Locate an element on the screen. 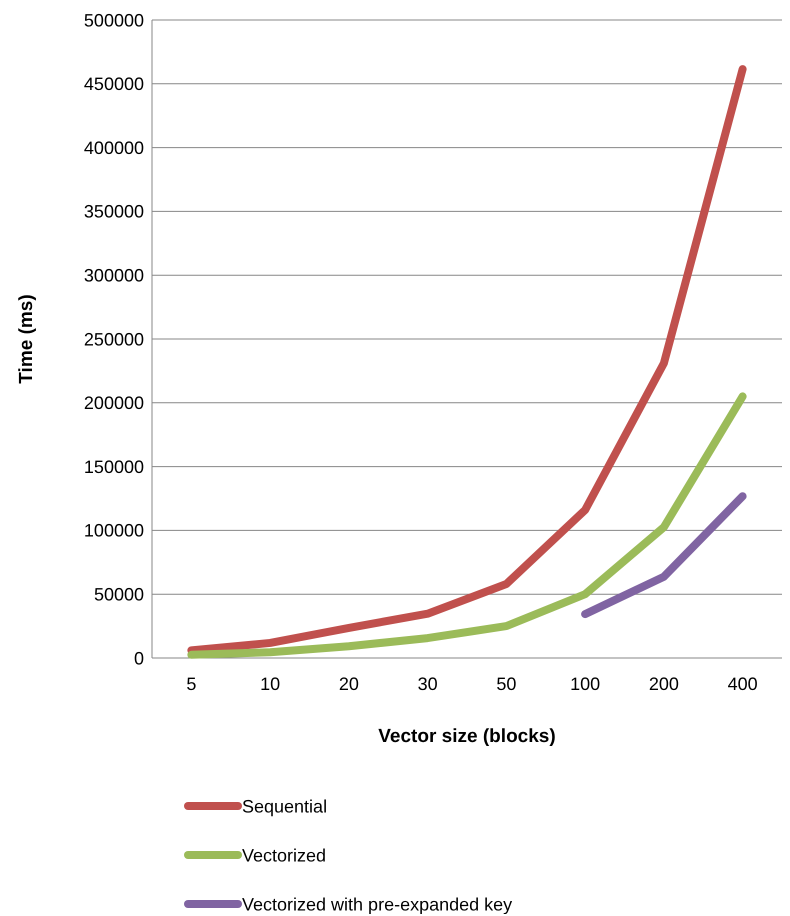 The image size is (790, 916). x-tick-label: 5 is located at coordinates (191, 684).